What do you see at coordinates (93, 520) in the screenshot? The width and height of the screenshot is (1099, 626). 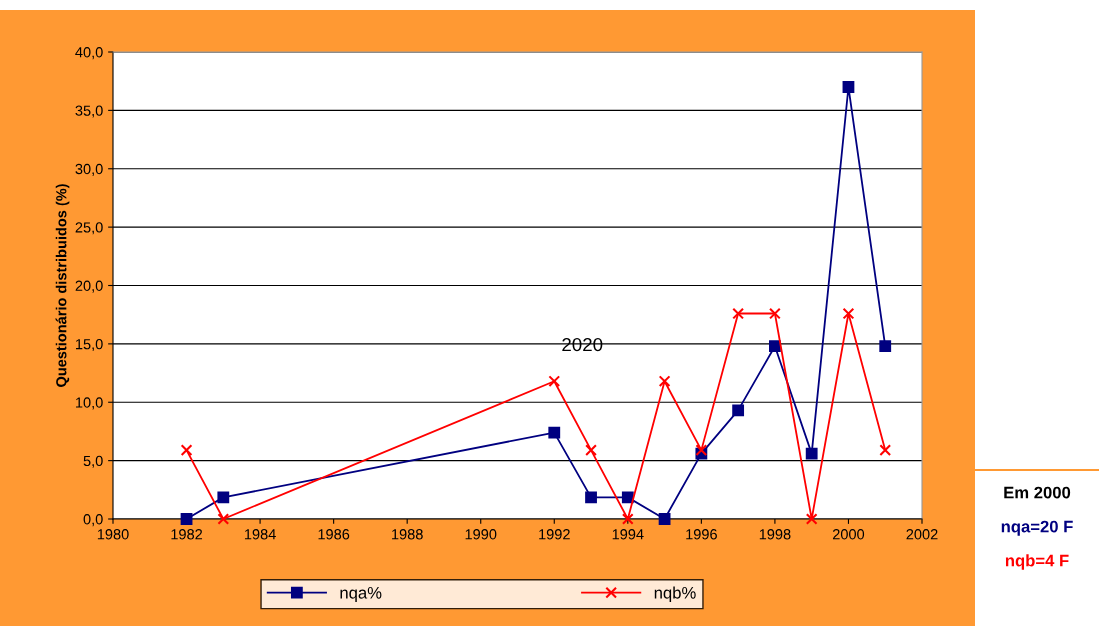 I see `y-tick-label: 0,0` at bounding box center [93, 520].